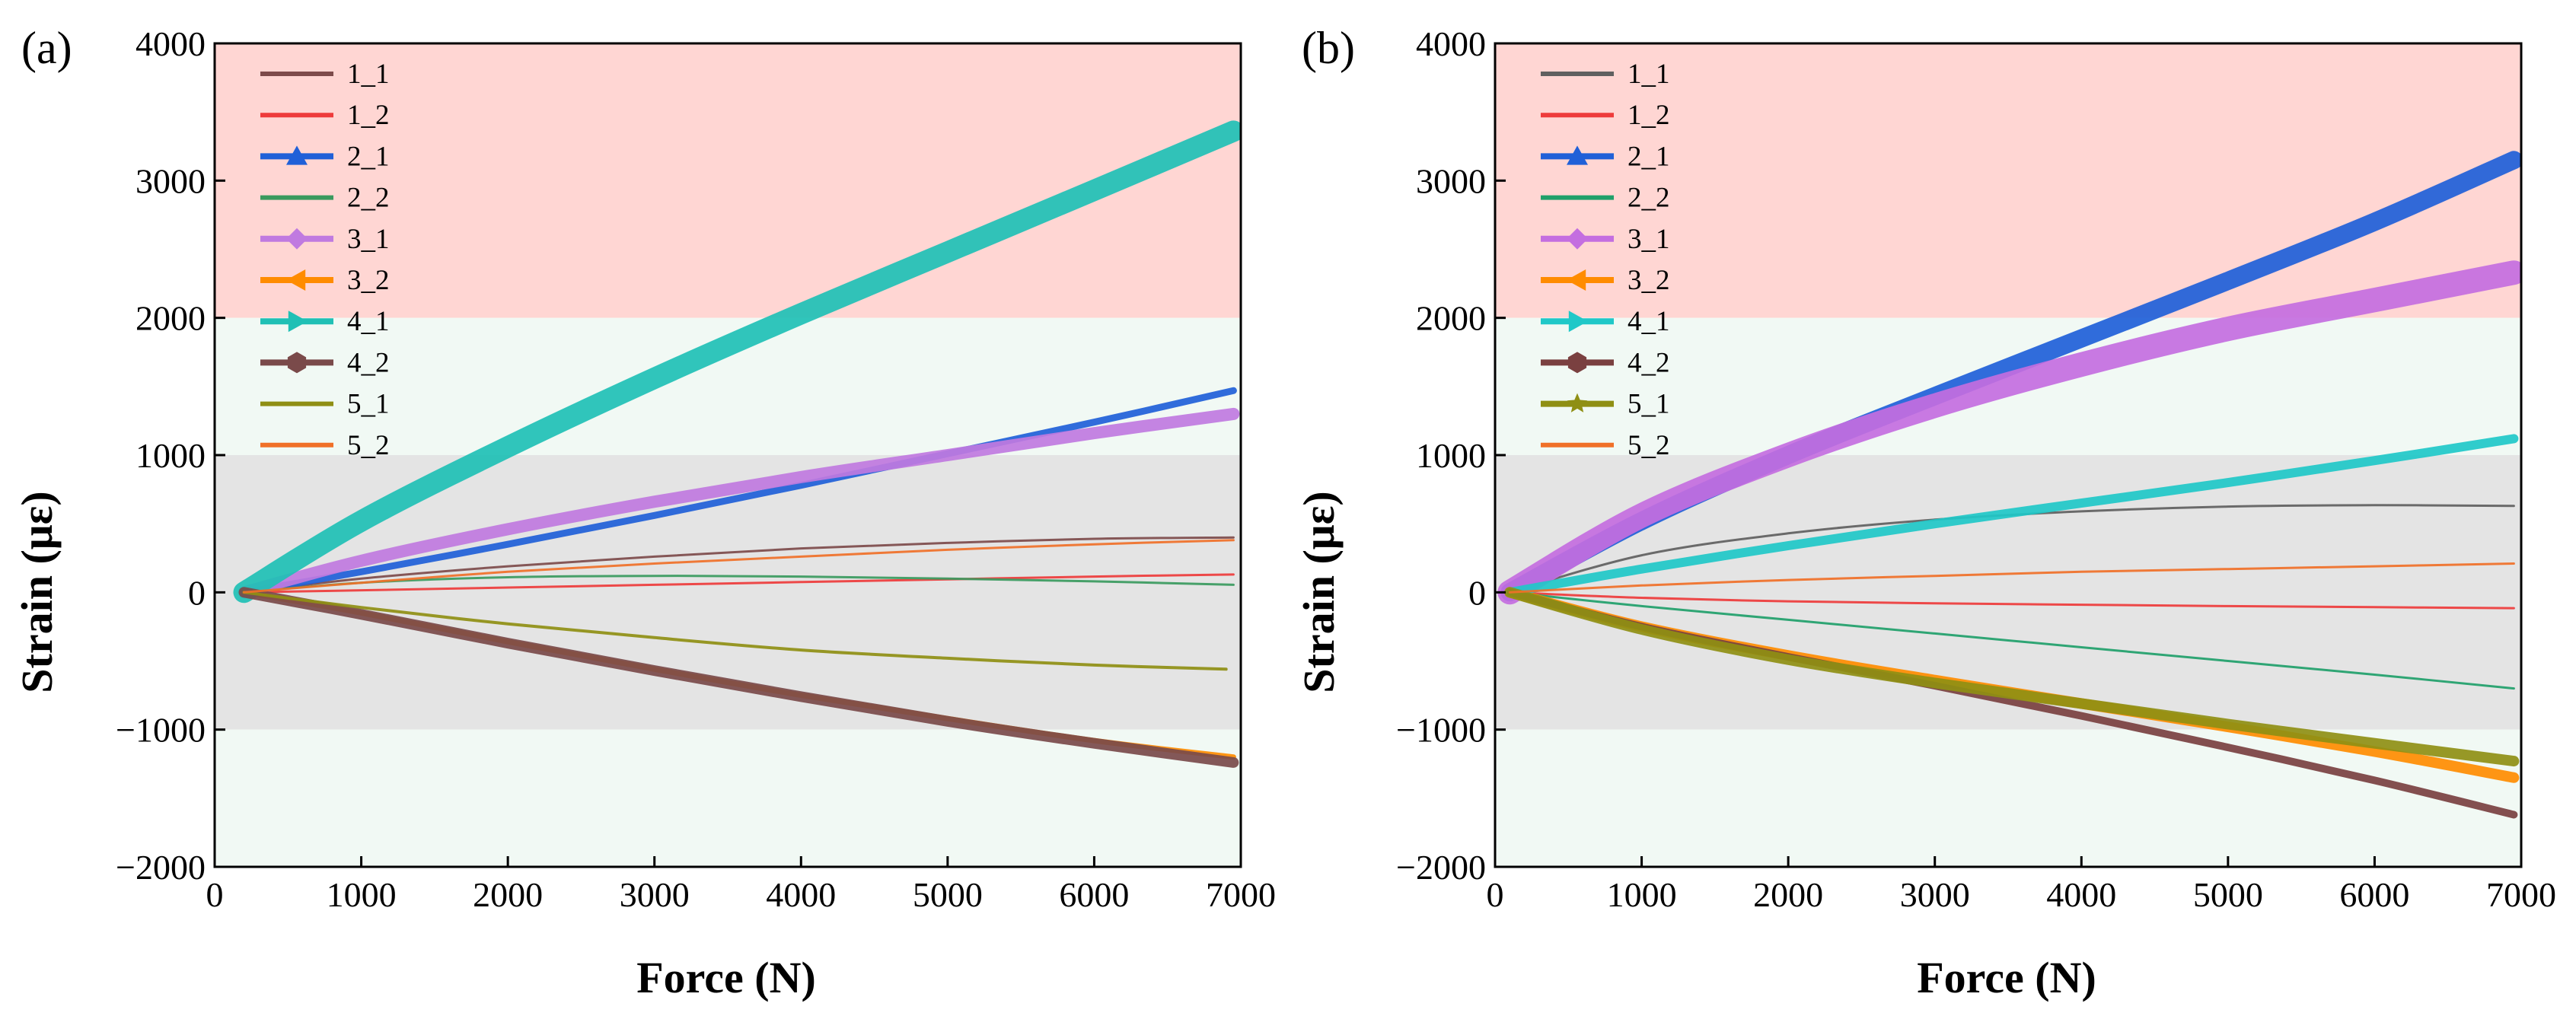  Describe the element at coordinates (46, 48) in the screenshot. I see `panel-label: (a)` at that location.